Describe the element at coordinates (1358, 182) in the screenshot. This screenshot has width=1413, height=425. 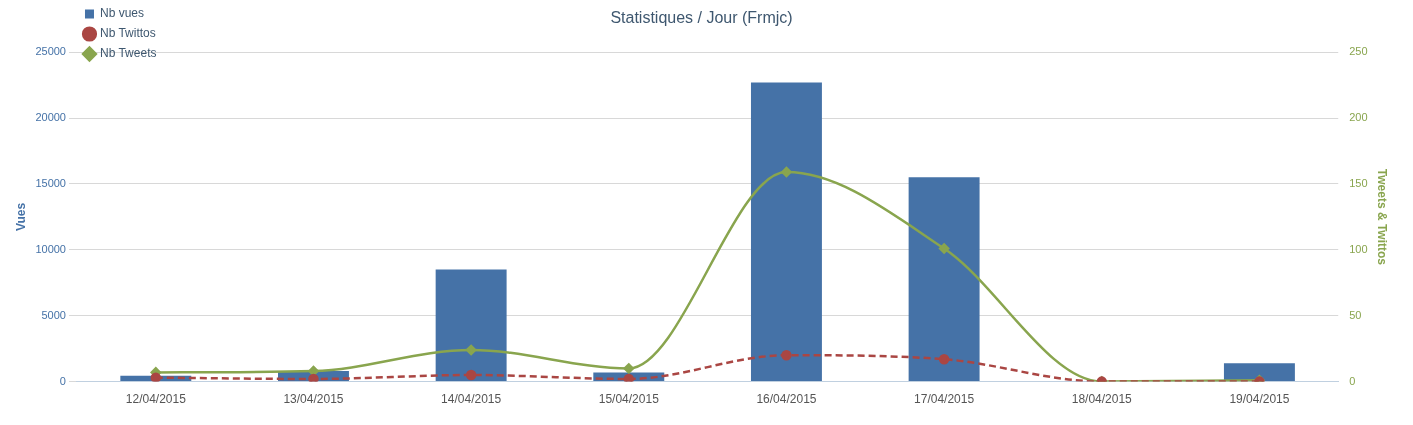
I see `y2-tick-label: 150` at that location.